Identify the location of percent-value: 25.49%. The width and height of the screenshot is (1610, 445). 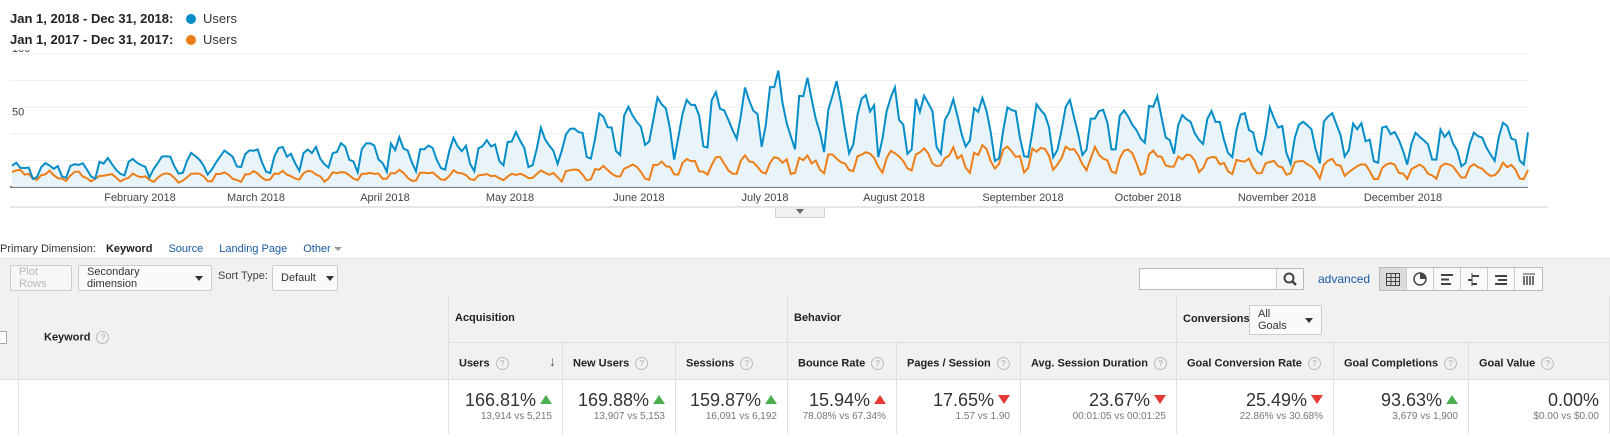
(1276, 400).